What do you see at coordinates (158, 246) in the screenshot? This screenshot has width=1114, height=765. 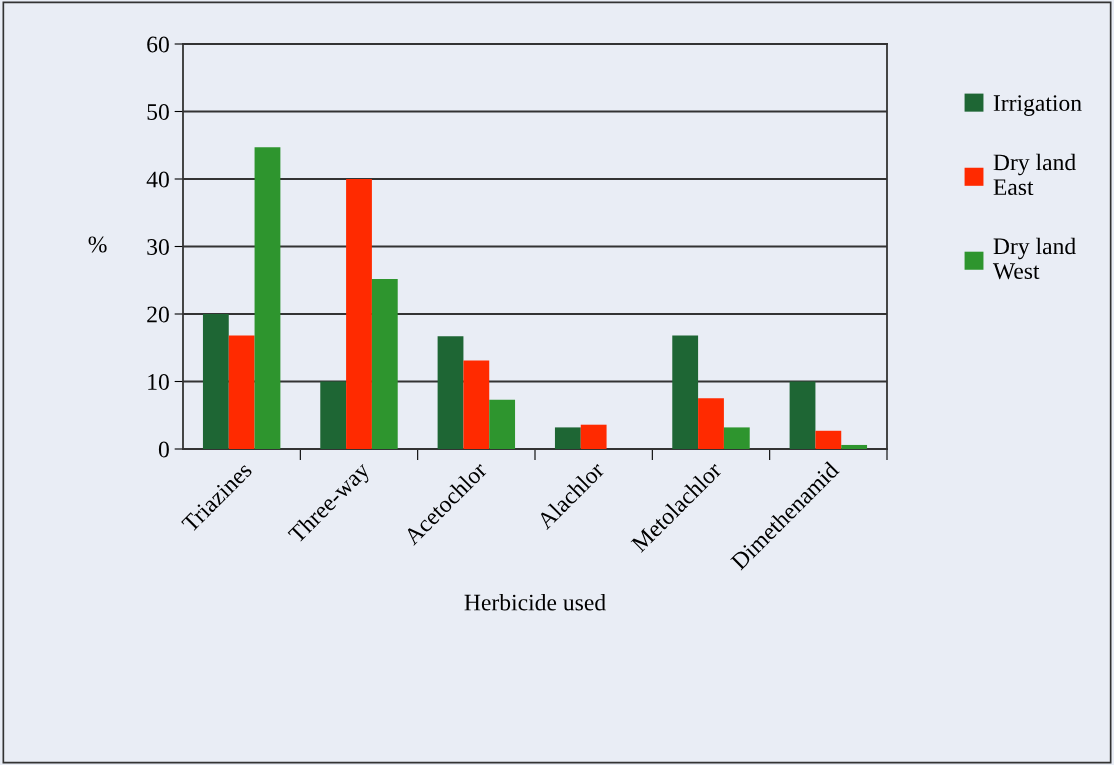 I see `y-tick-label: 30` at bounding box center [158, 246].